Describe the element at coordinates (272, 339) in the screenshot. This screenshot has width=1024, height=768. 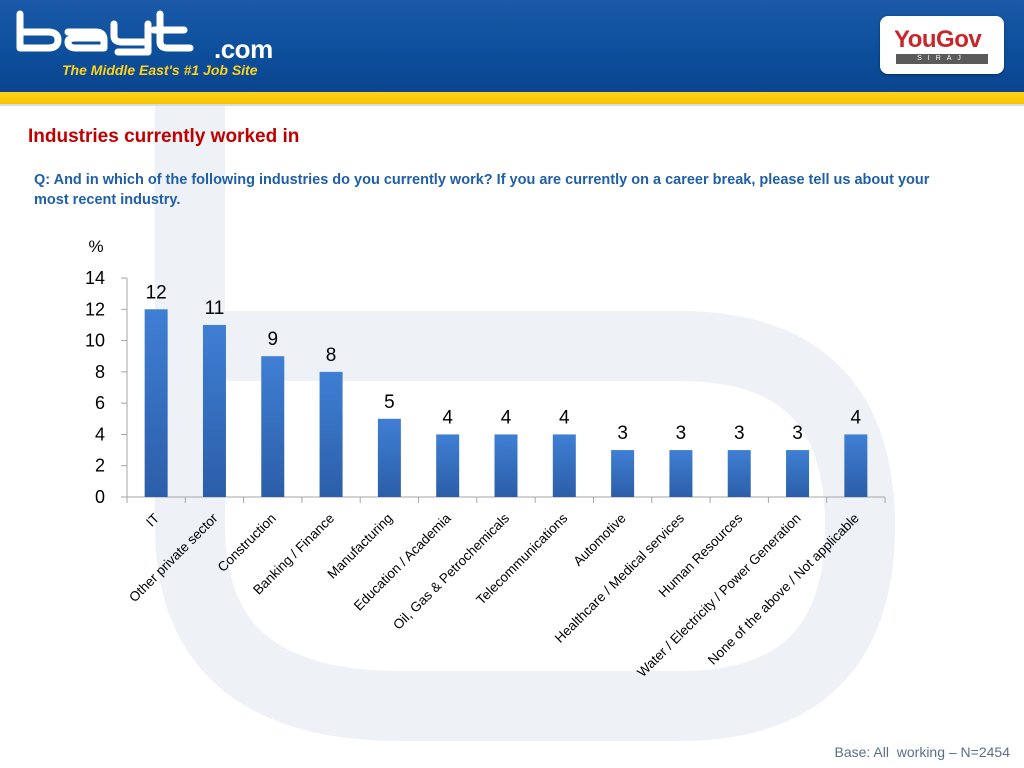
I see `data-label: 9` at that location.